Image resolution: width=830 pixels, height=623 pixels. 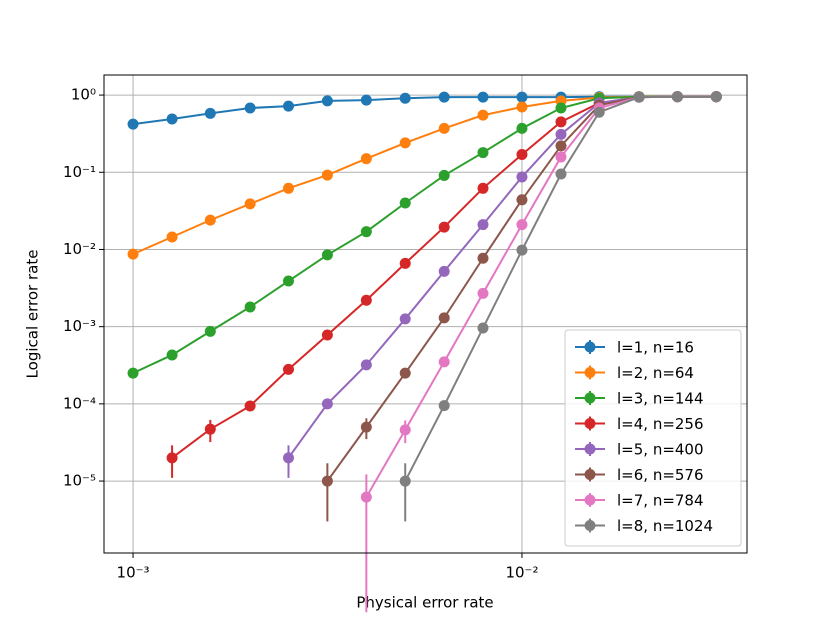 I want to click on legend-label: l=6, n=576, so click(x=660, y=475).